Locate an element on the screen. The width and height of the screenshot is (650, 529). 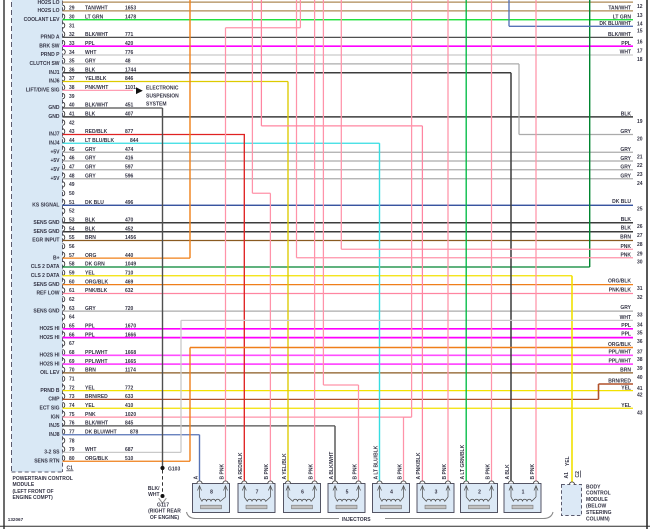
svg-text: 59 is located at coordinates (72, 274).